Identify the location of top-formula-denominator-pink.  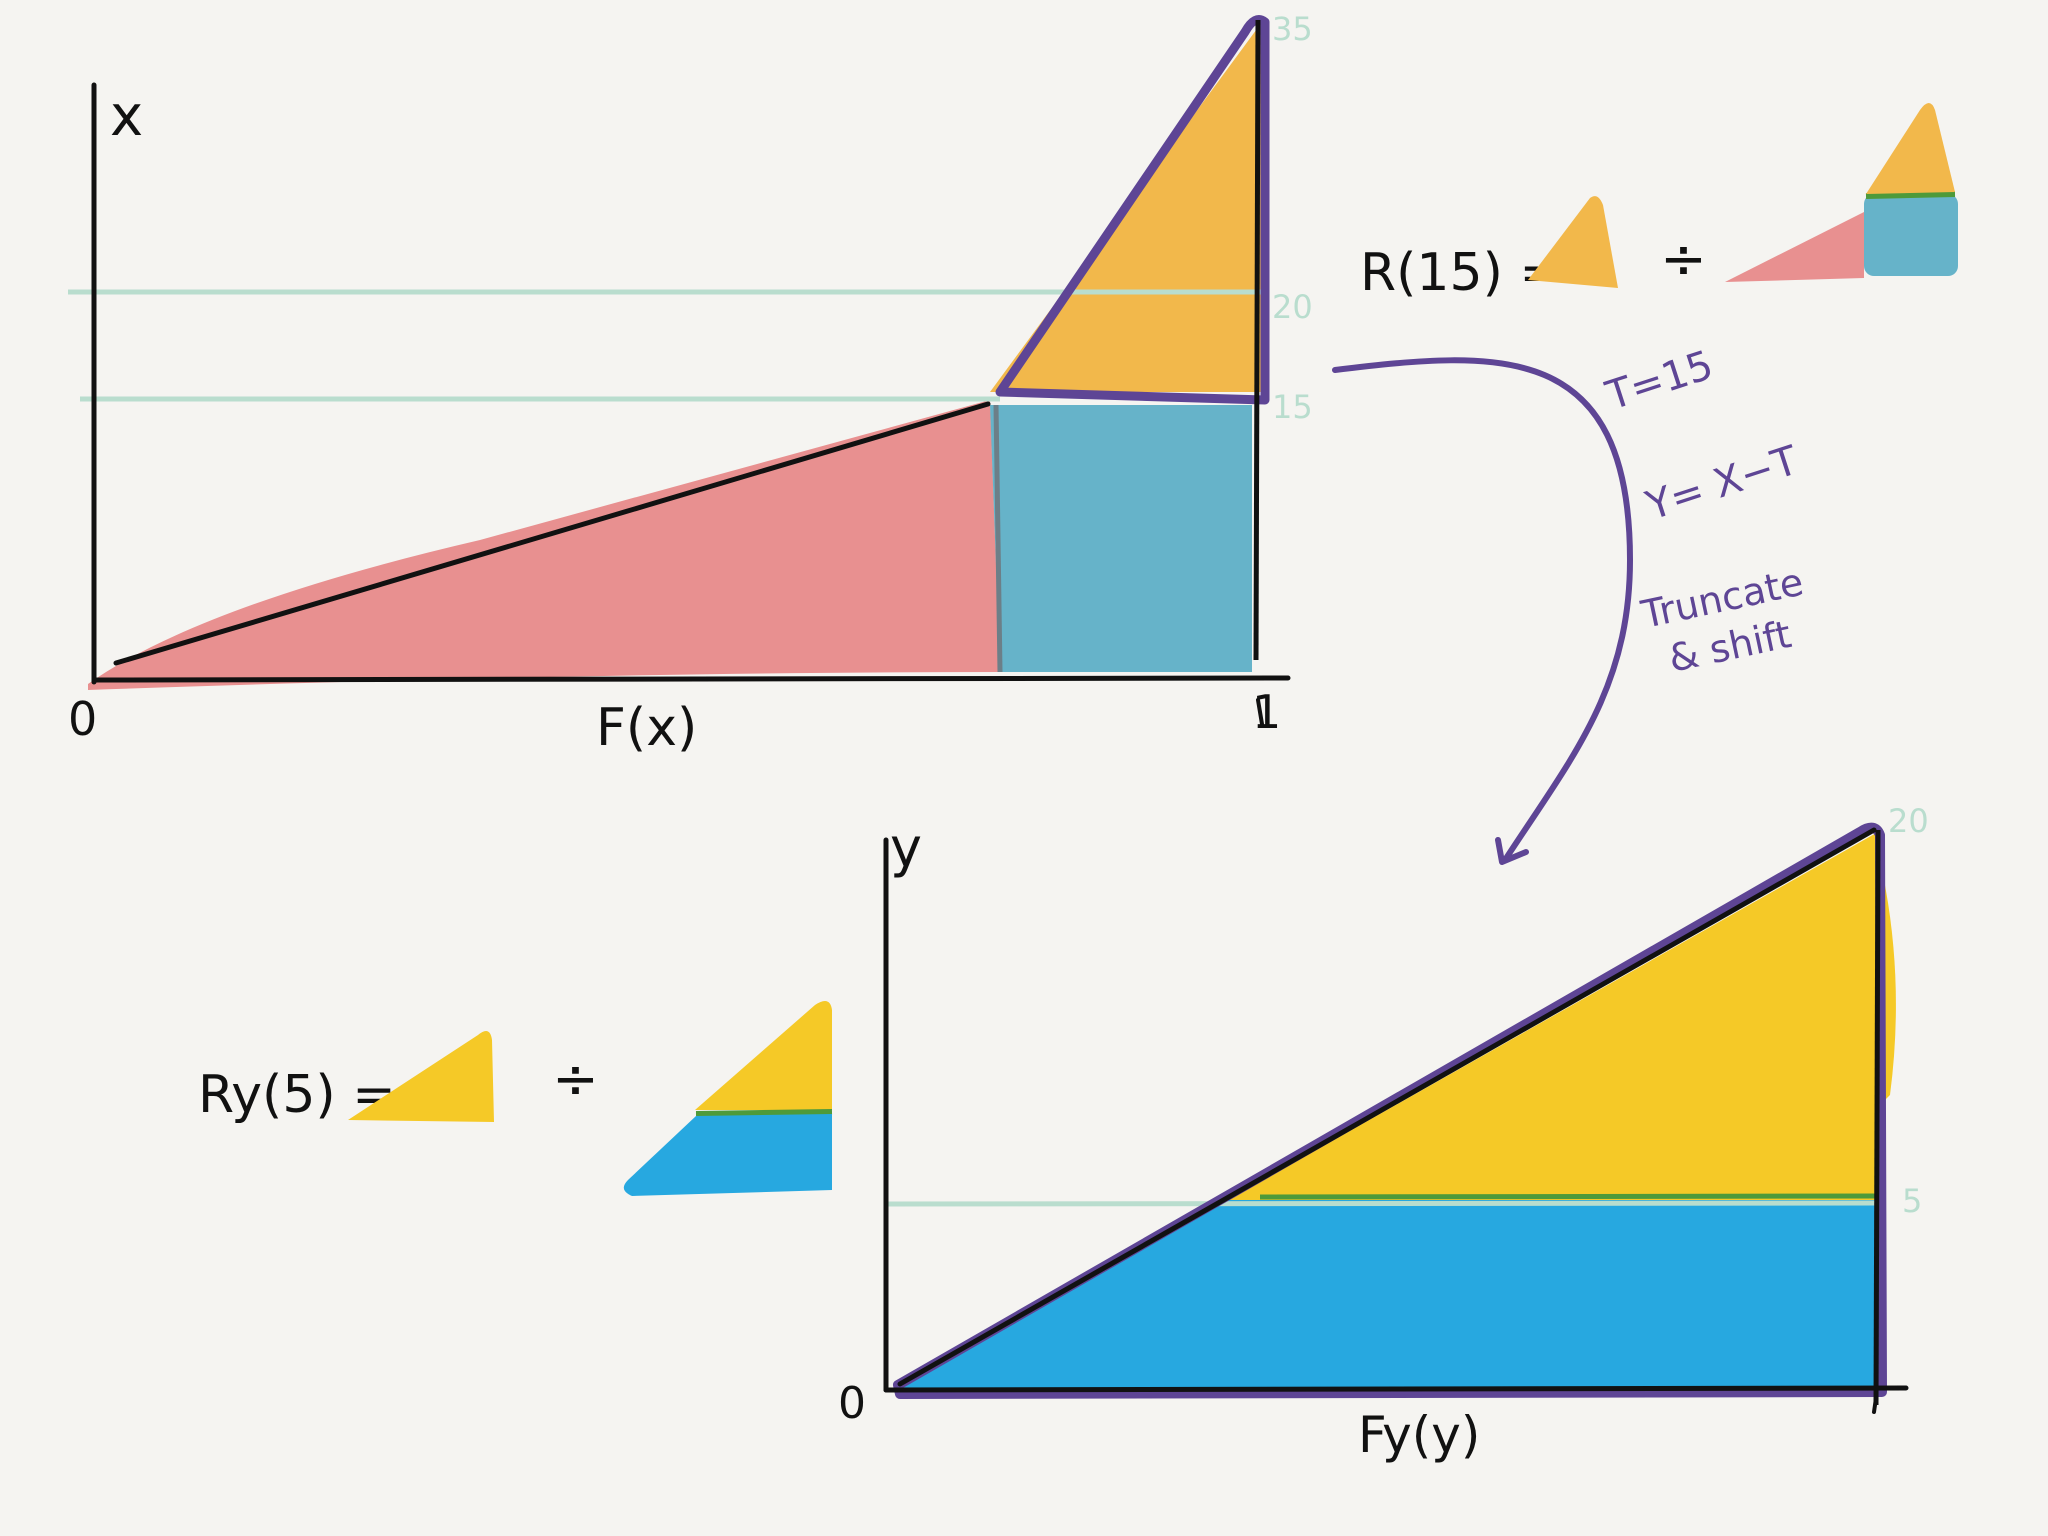
(1794, 247).